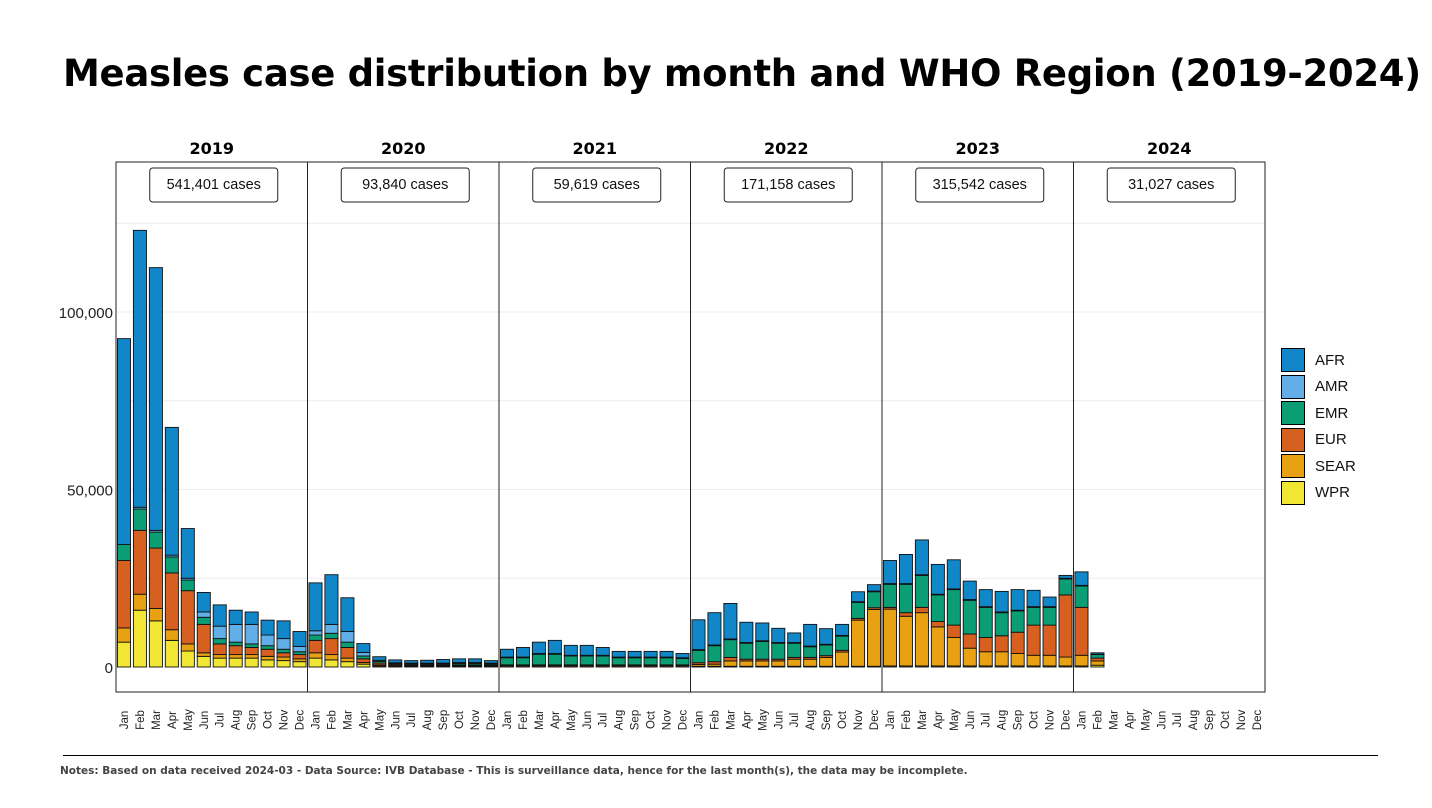 Image resolution: width=1432 pixels, height=808 pixels. What do you see at coordinates (1331, 440) in the screenshot?
I see `legend-label: EUR` at bounding box center [1331, 440].